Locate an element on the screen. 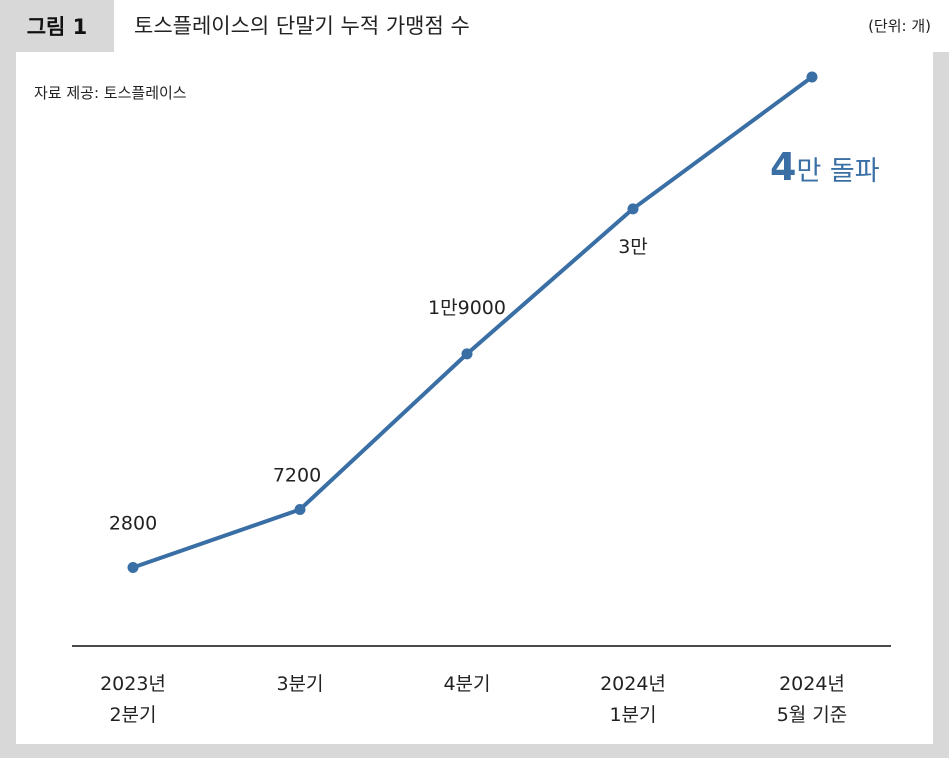 The width and height of the screenshot is (949, 758). figure-title: 토스플레이스의 단말기 누적 가맹점 수 is located at coordinates (302, 26).